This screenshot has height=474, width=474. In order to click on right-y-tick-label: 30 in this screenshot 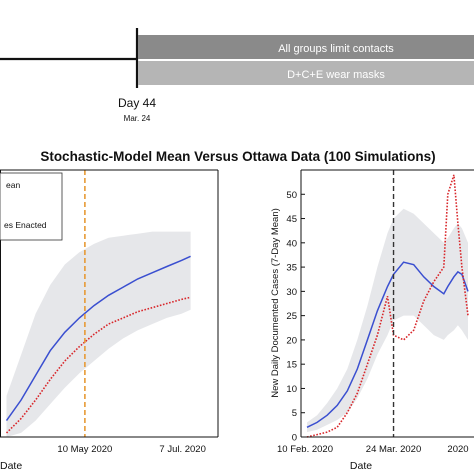, I will do `click(291, 292)`.